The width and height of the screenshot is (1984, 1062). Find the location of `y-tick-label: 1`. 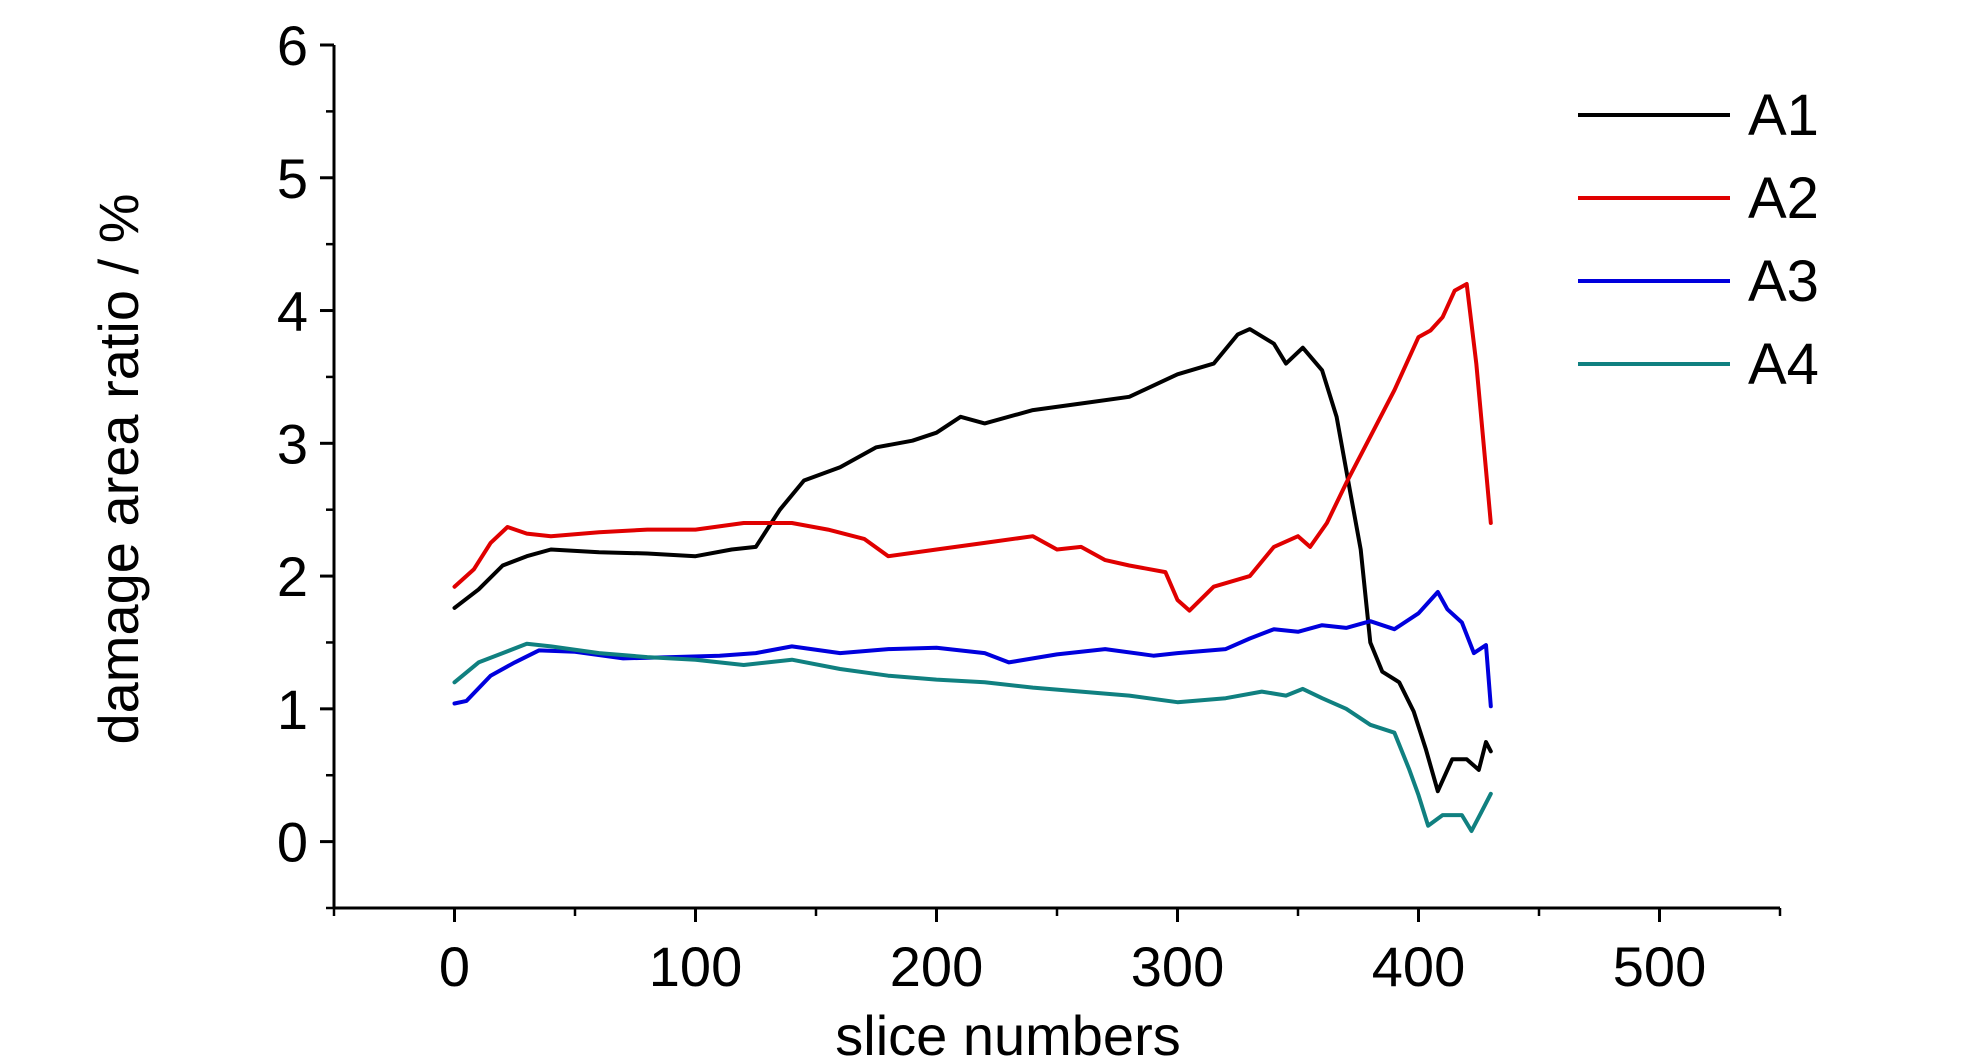

y-tick-label: 1 is located at coordinates (292, 709).